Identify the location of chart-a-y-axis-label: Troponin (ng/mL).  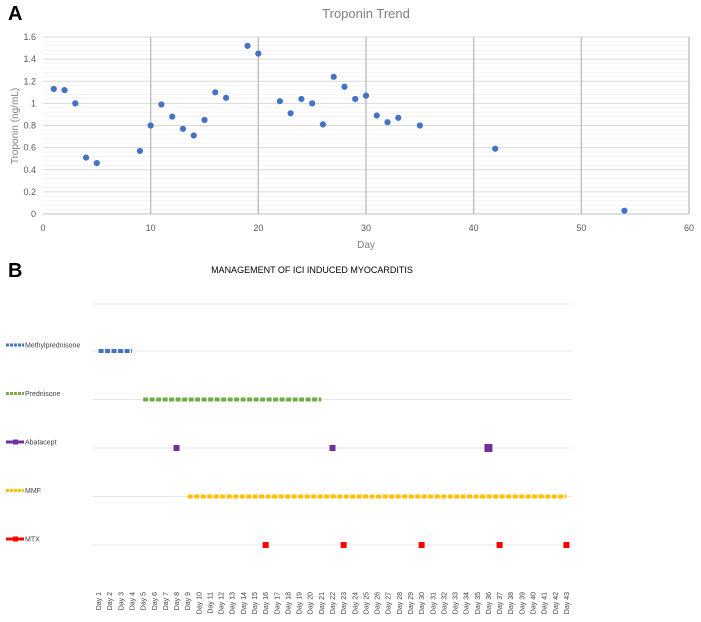
(15, 126).